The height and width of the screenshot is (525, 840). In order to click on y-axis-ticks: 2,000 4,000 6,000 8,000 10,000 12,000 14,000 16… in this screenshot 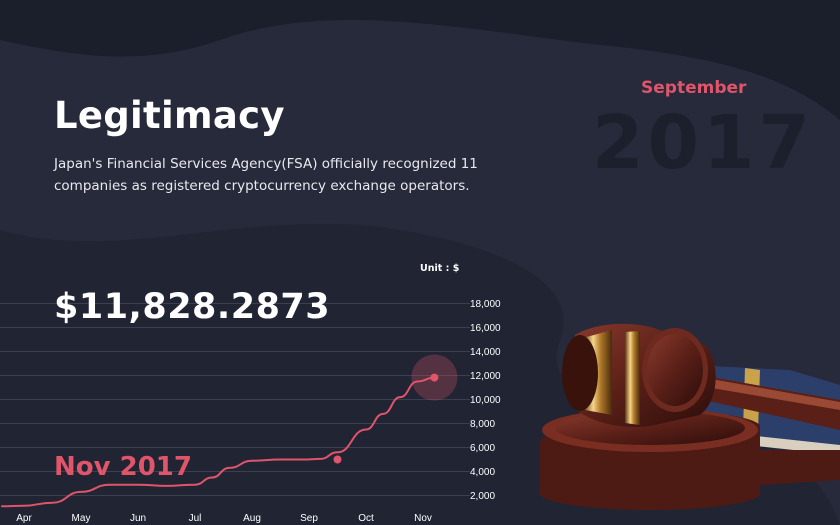, I will do `click(485, 400)`.